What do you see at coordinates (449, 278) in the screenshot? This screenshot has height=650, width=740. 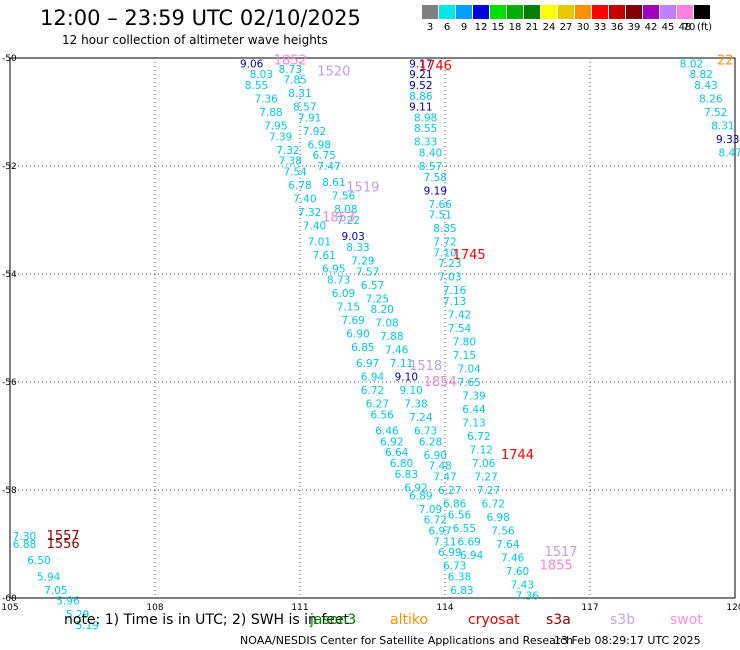 I see `wave-height-label: 7.03` at bounding box center [449, 278].